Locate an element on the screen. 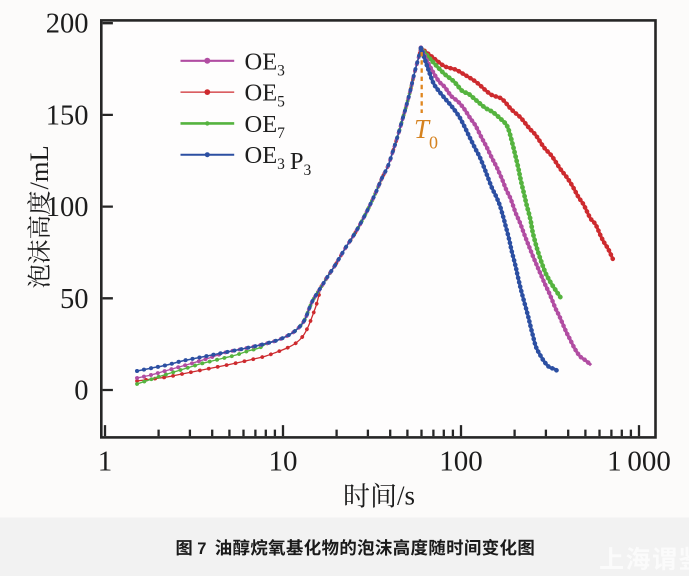 Image resolution: width=689 pixels, height=581 pixels. svg-text: /s is located at coordinates (406, 496).